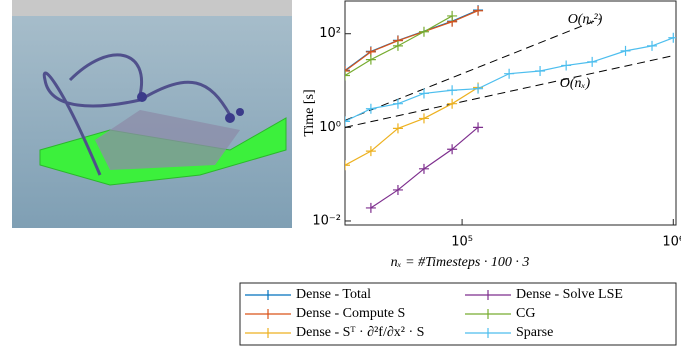  What do you see at coordinates (330, 127) in the screenshot?
I see `y-tick-label: 10⁰` at bounding box center [330, 127].